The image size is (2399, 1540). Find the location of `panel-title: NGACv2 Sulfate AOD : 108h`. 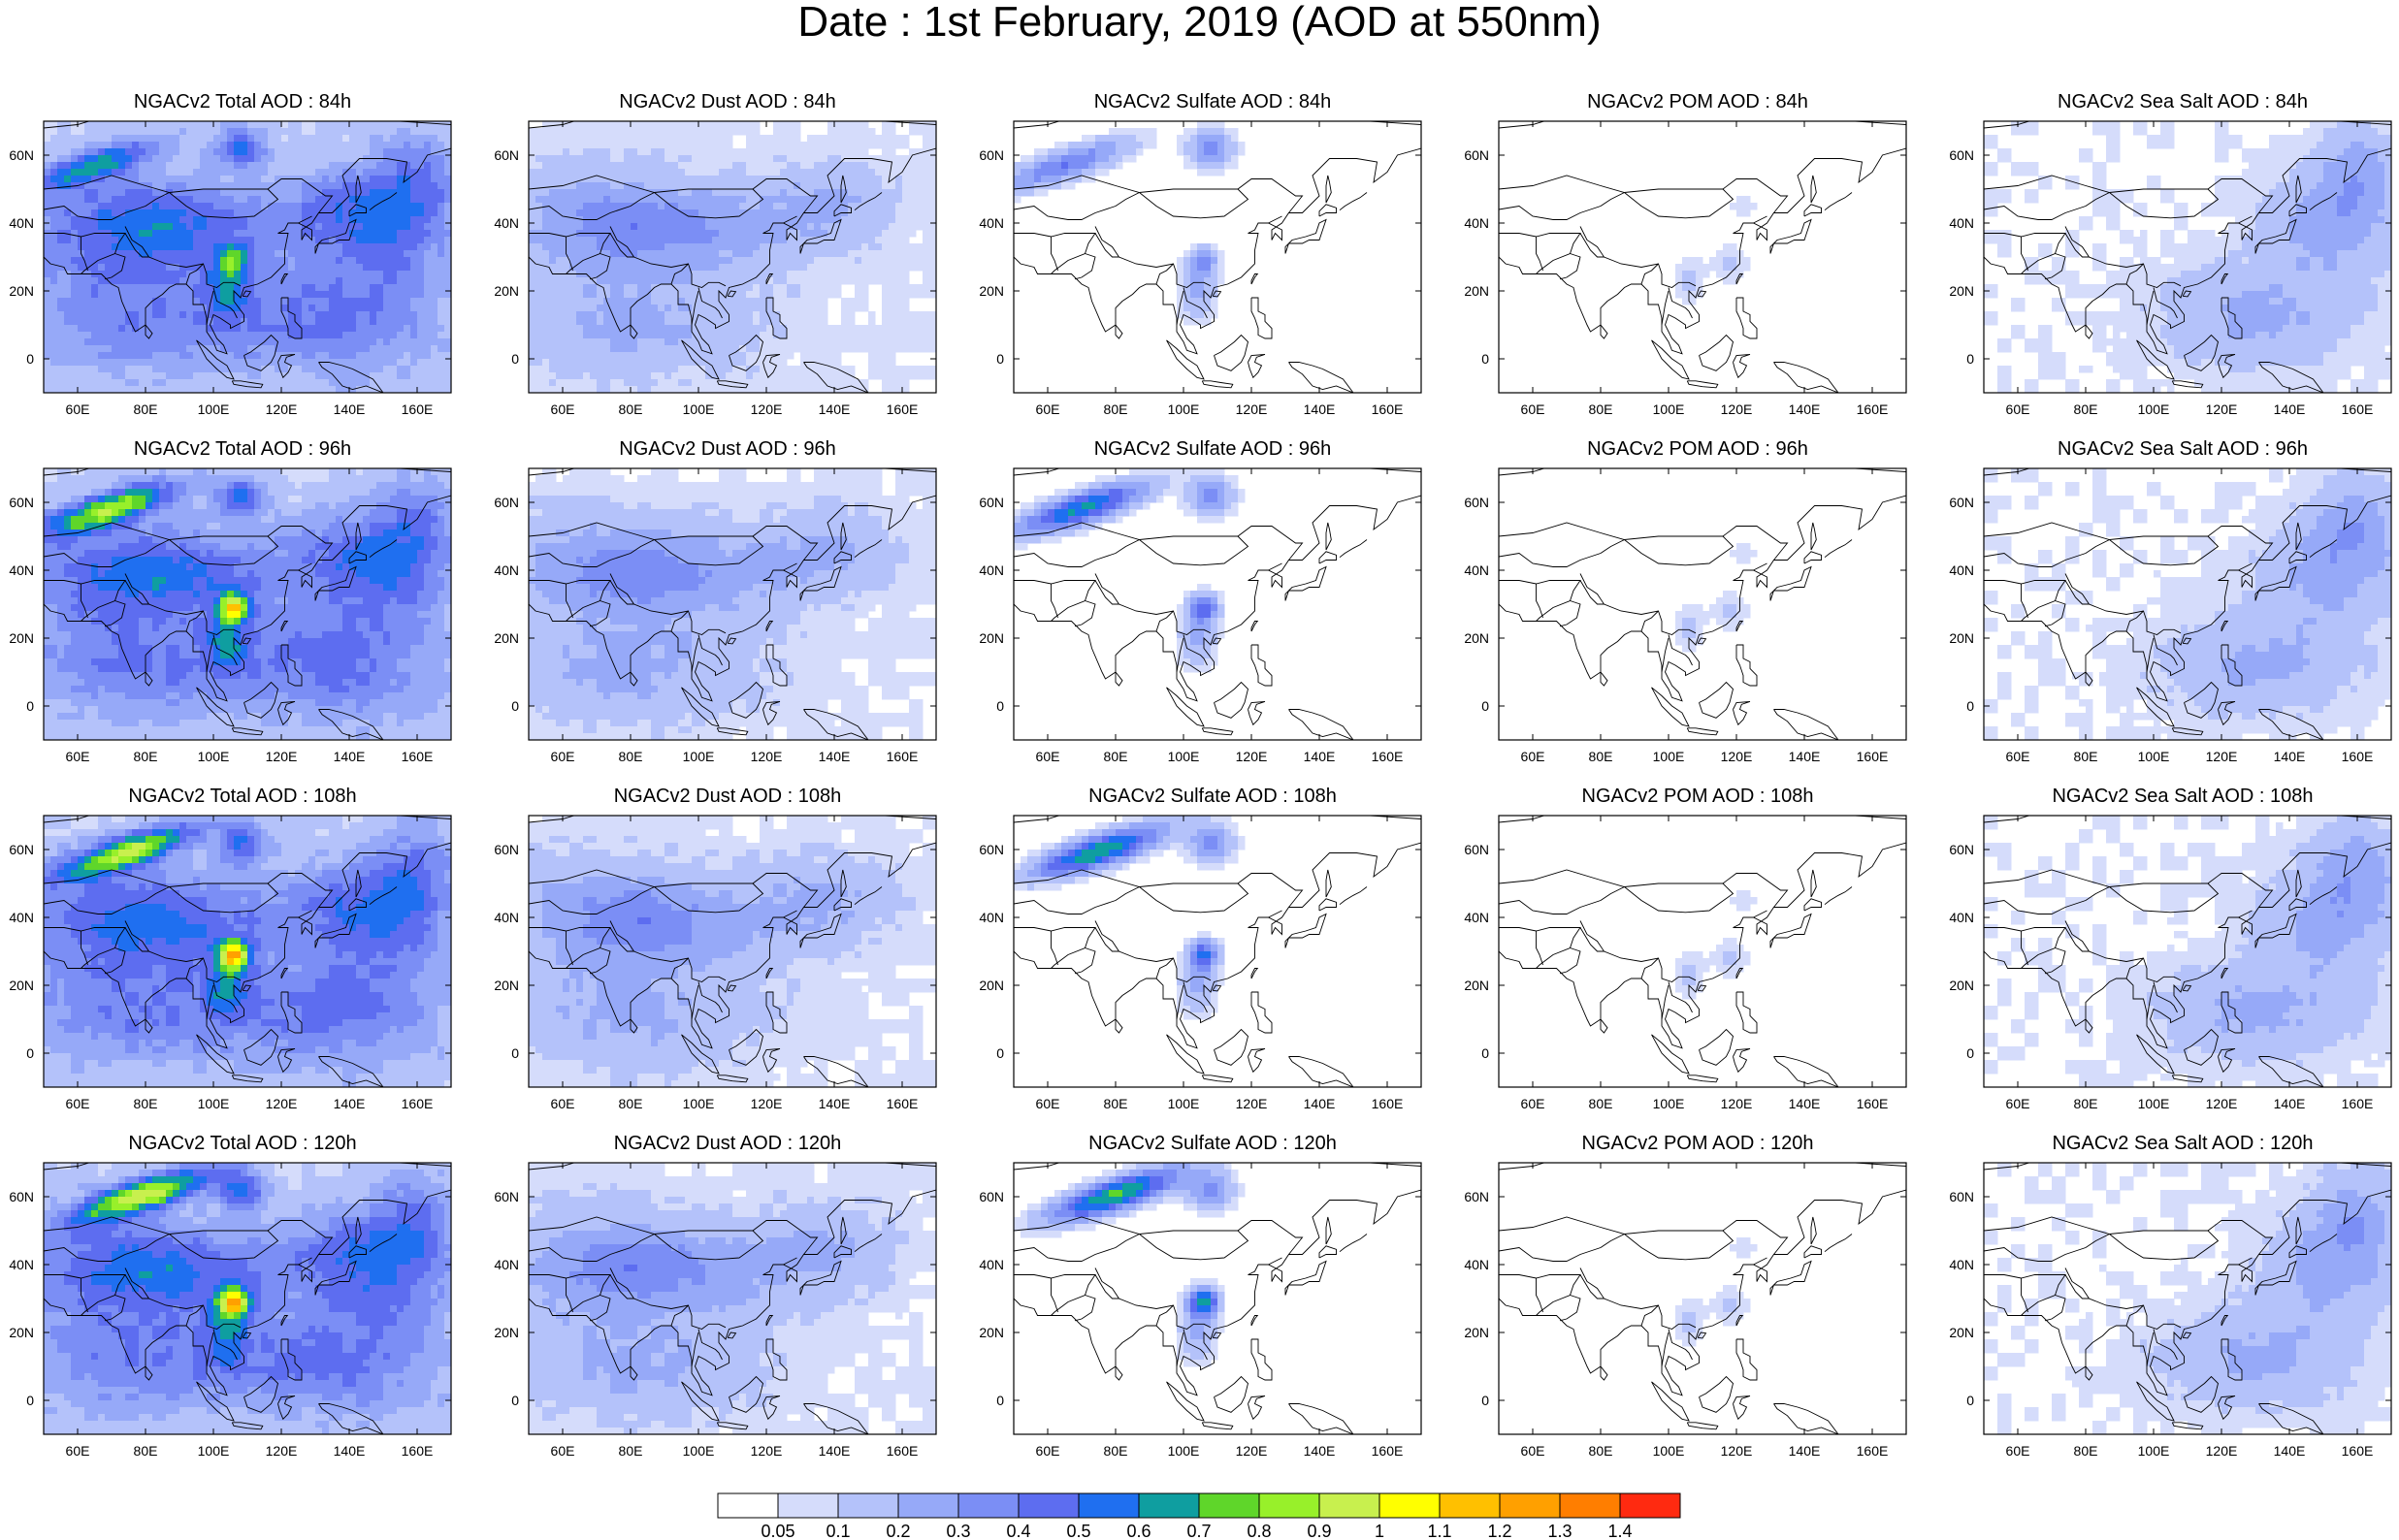

panel-title: NGACv2 Sulfate AOD : 108h is located at coordinates (1212, 796).